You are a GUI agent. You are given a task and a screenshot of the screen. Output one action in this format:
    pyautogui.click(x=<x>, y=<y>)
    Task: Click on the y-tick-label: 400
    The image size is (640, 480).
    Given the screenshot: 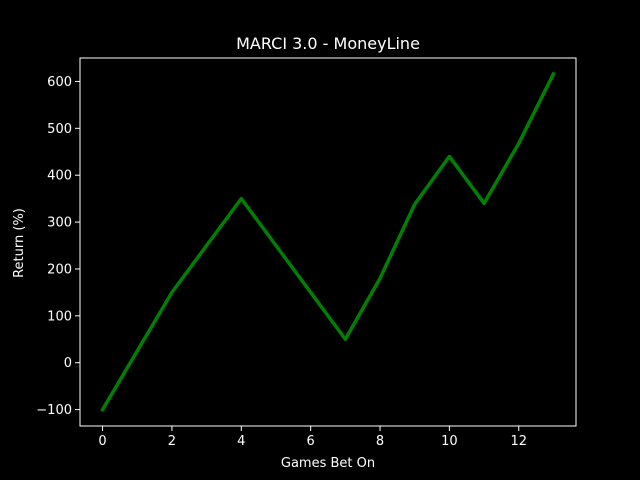 What is the action you would take?
    pyautogui.click(x=59, y=176)
    